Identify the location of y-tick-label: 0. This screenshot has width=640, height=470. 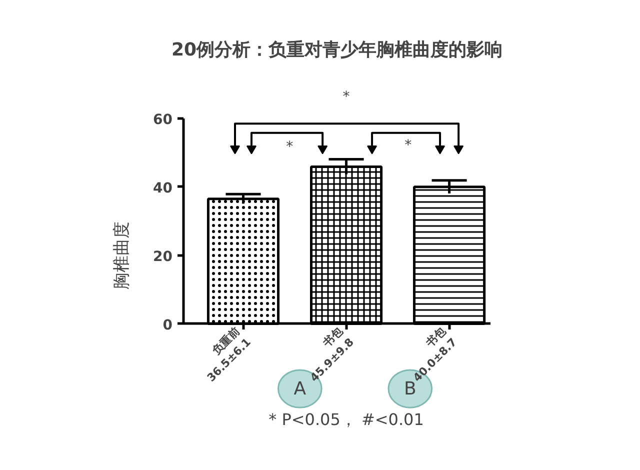
(167, 325).